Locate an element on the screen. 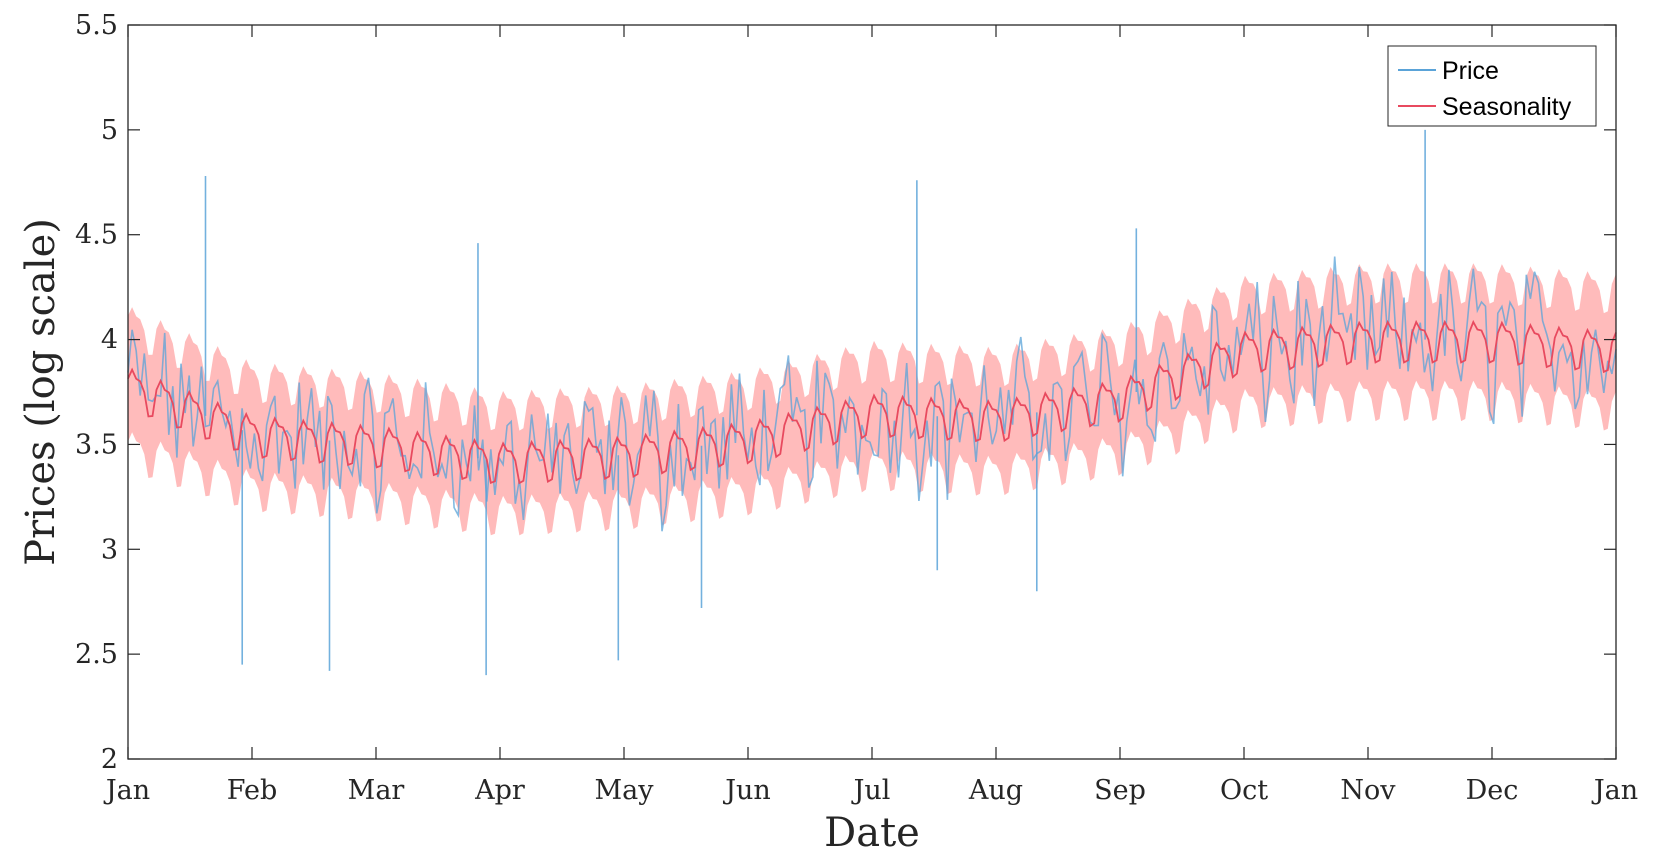 This screenshot has height=863, width=1656. x-tick-label: May is located at coordinates (625, 790).